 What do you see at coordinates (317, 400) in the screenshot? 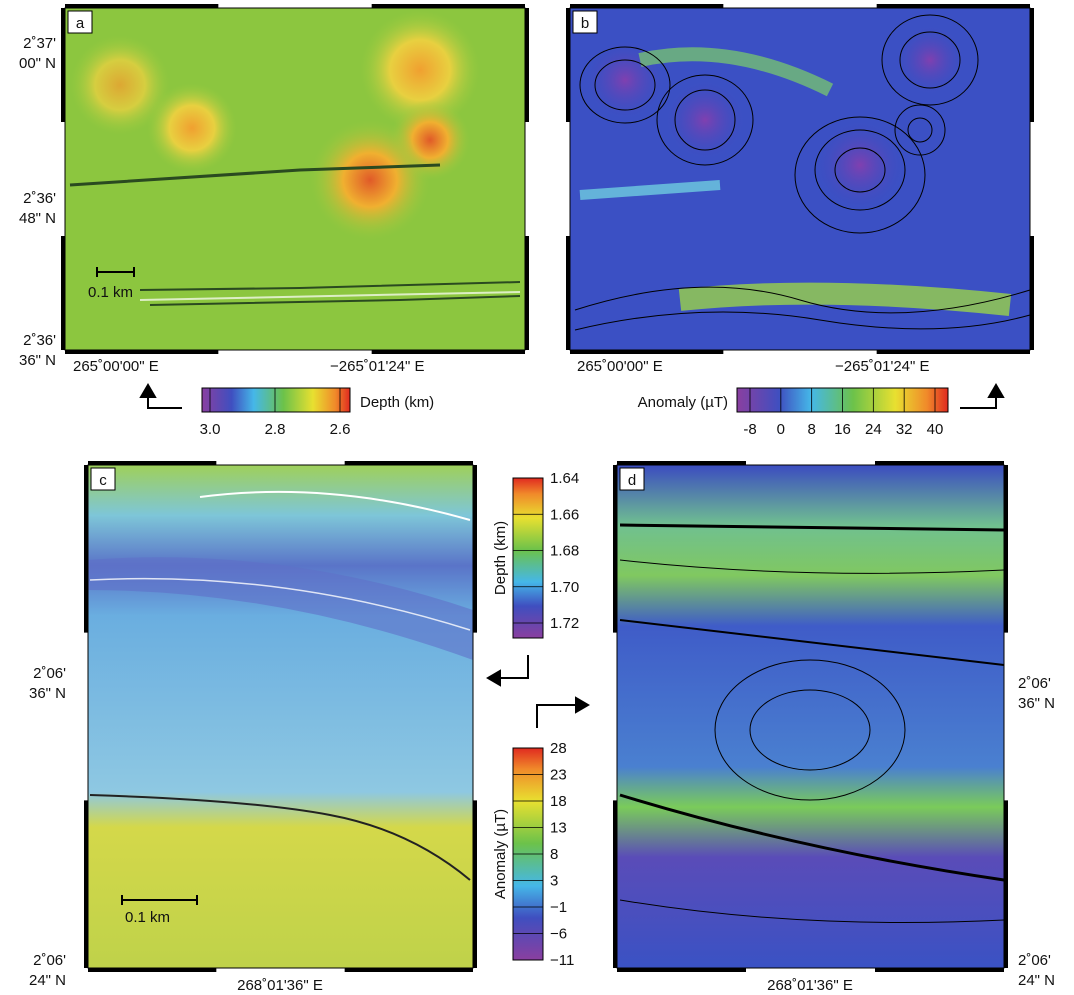
I see `colorbar-a: Depth (km)` at bounding box center [317, 400].